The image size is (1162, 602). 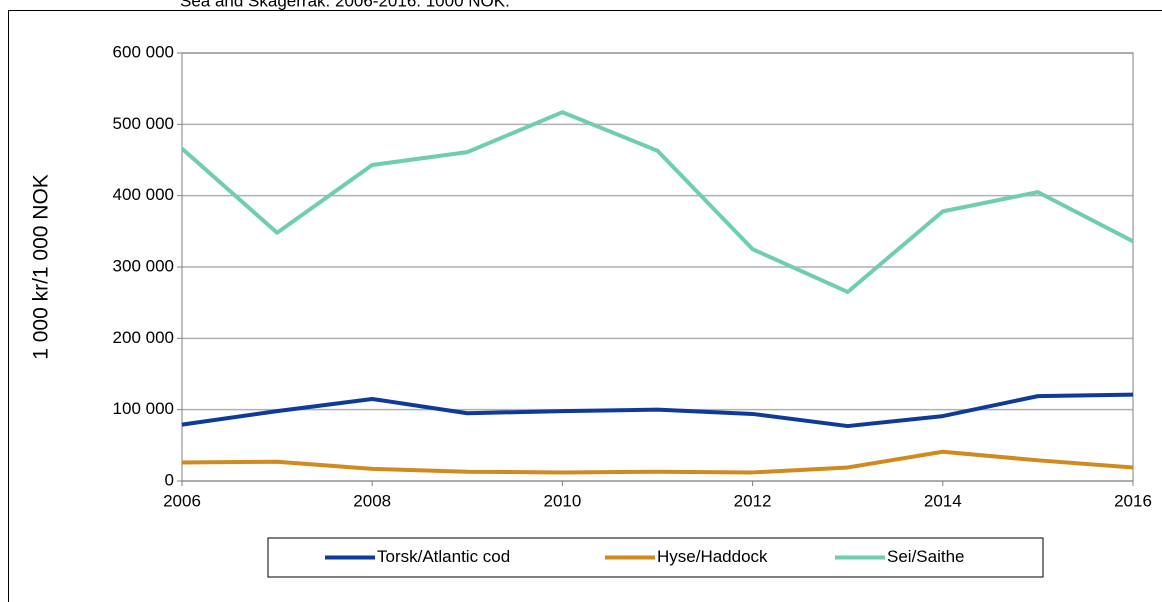 I want to click on legend-label: Sei/Saithe, so click(x=926, y=556).